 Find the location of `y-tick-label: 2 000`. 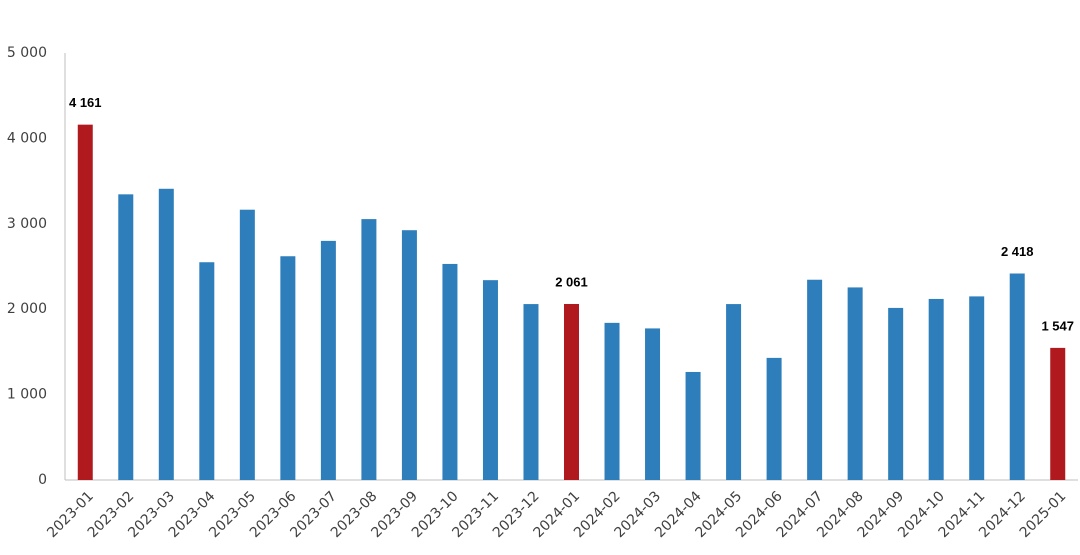

y-tick-label: 2 000 is located at coordinates (27, 309).